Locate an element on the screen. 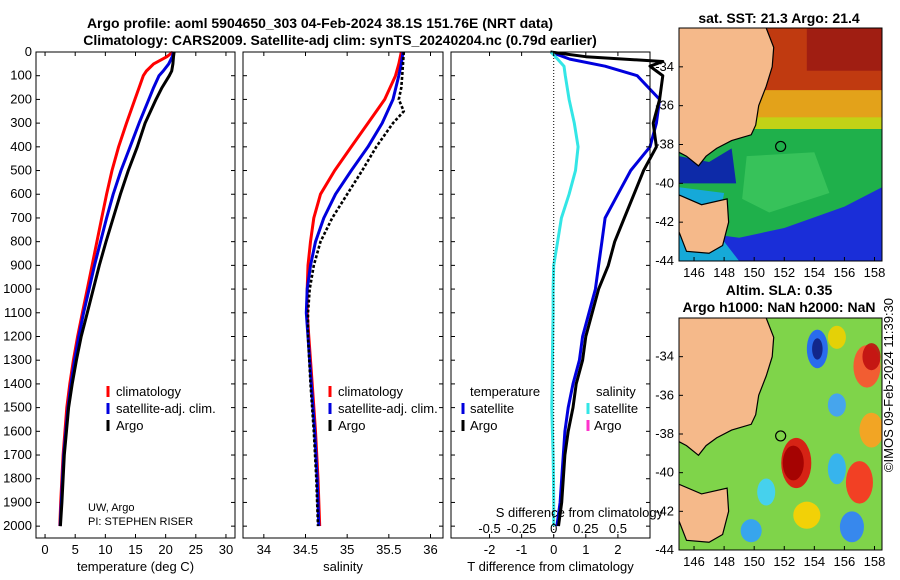  legend-label: satellite is located at coordinates (616, 408).